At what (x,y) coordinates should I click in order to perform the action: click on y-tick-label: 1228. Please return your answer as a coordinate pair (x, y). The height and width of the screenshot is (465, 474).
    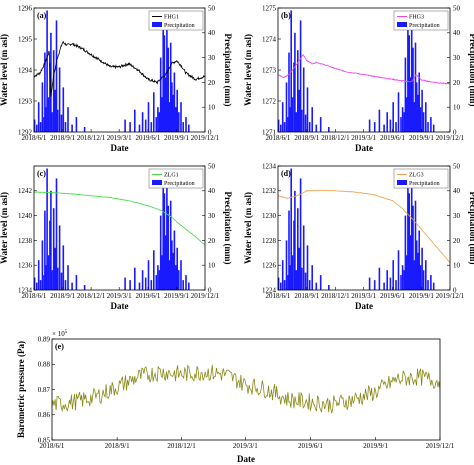
    Looking at the image, I should click on (269, 241).